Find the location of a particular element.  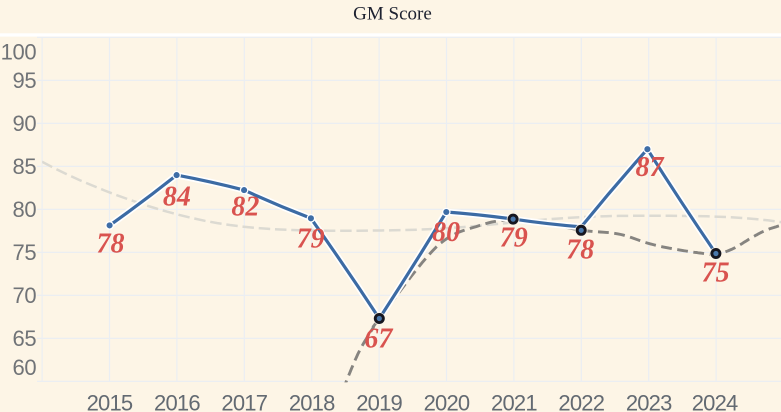

svg-text: 87 is located at coordinates (650, 167).